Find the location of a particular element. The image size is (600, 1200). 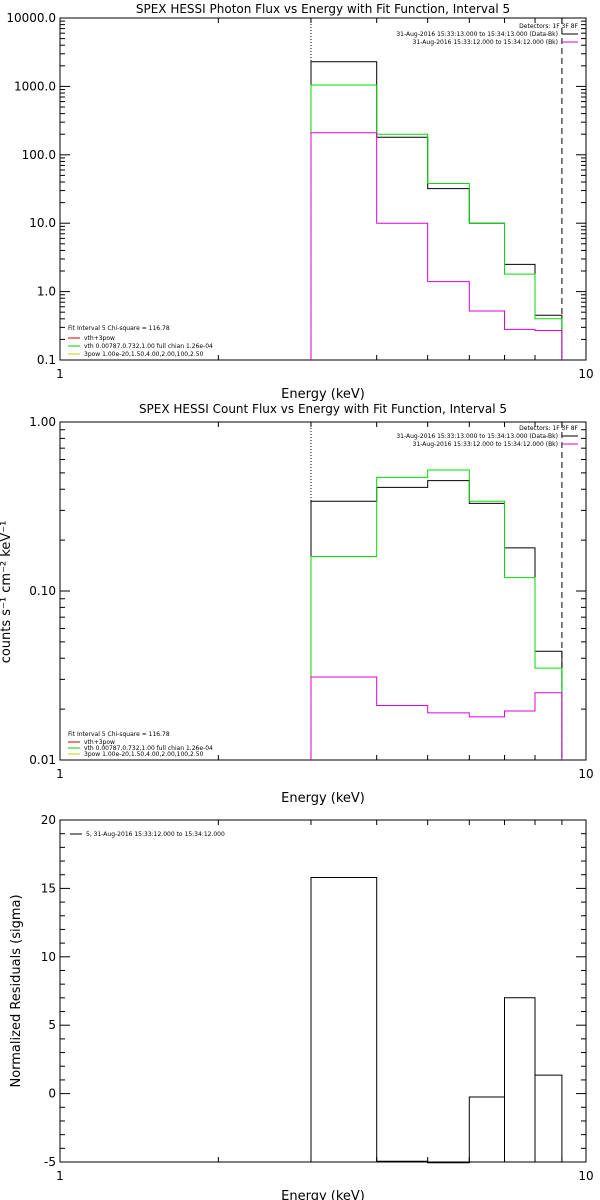

y-tick-label: 1.00 is located at coordinates (42, 422).